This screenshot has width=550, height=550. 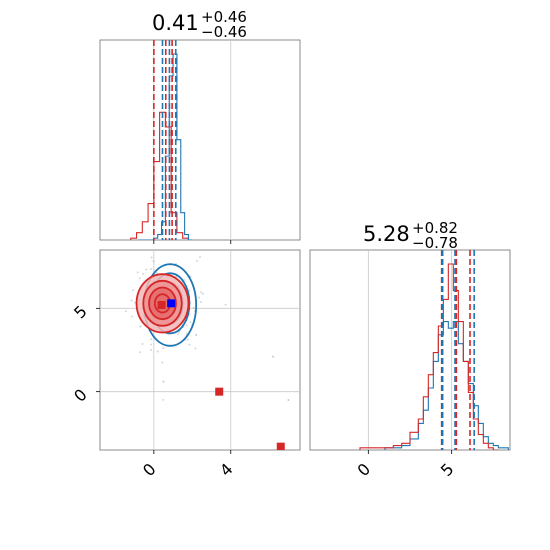 I want to click on param-1-x-tick-label-1: 4, so click(x=226, y=469).